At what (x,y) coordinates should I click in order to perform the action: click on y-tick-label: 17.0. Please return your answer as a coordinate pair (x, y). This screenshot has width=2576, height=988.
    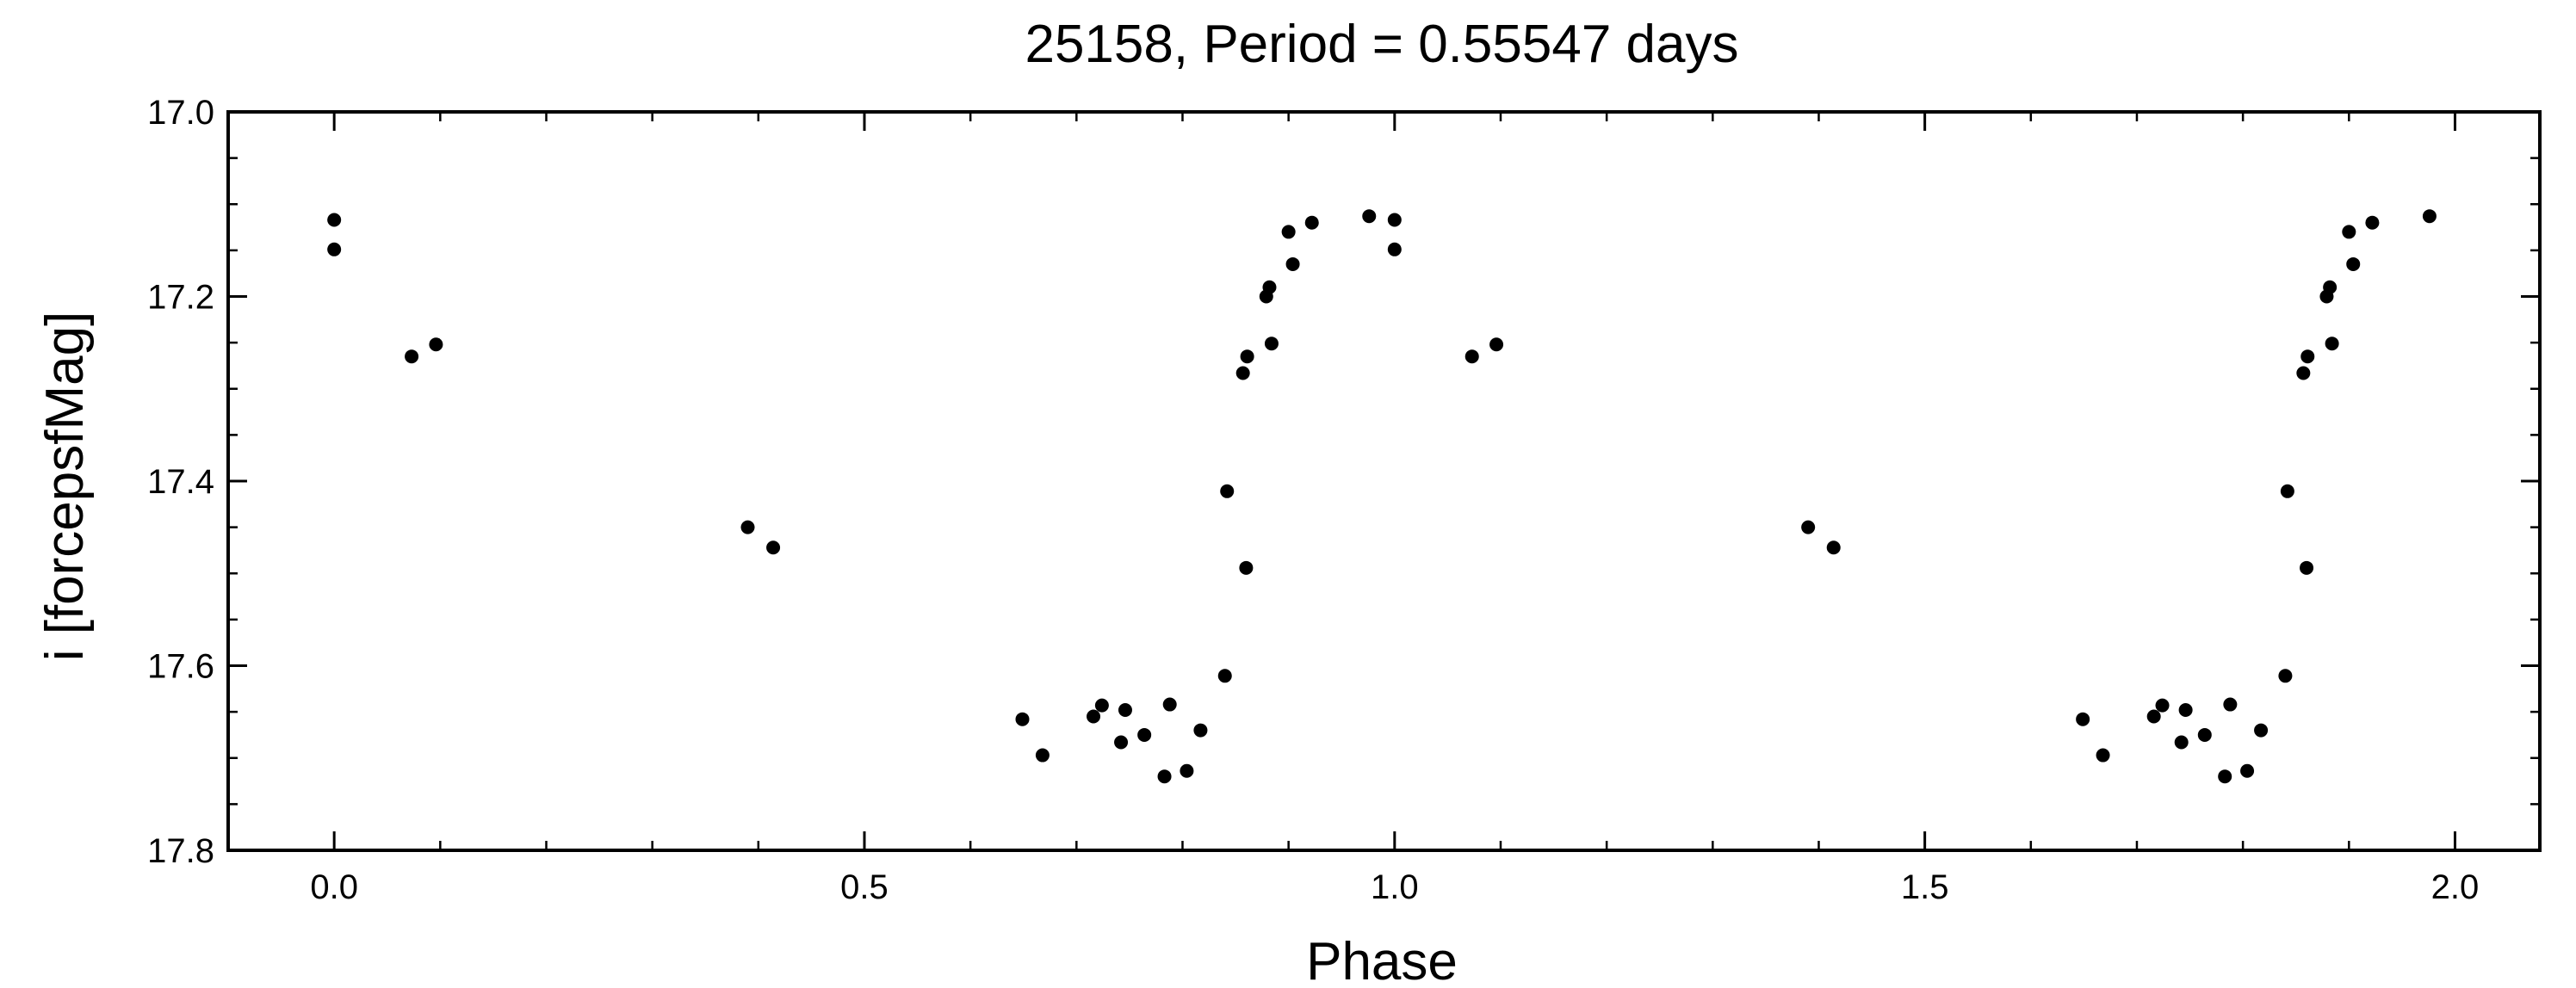
    Looking at the image, I should click on (180, 113).